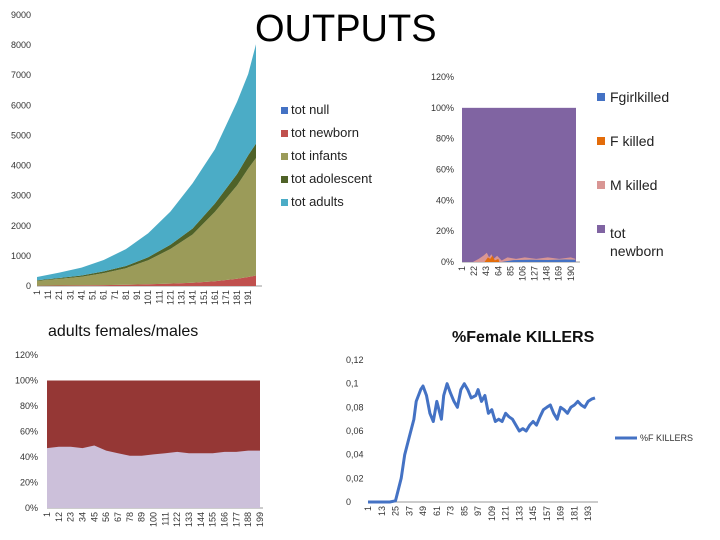 This screenshot has width=720, height=540. I want to click on x-tick-label: 61, so click(437, 511).